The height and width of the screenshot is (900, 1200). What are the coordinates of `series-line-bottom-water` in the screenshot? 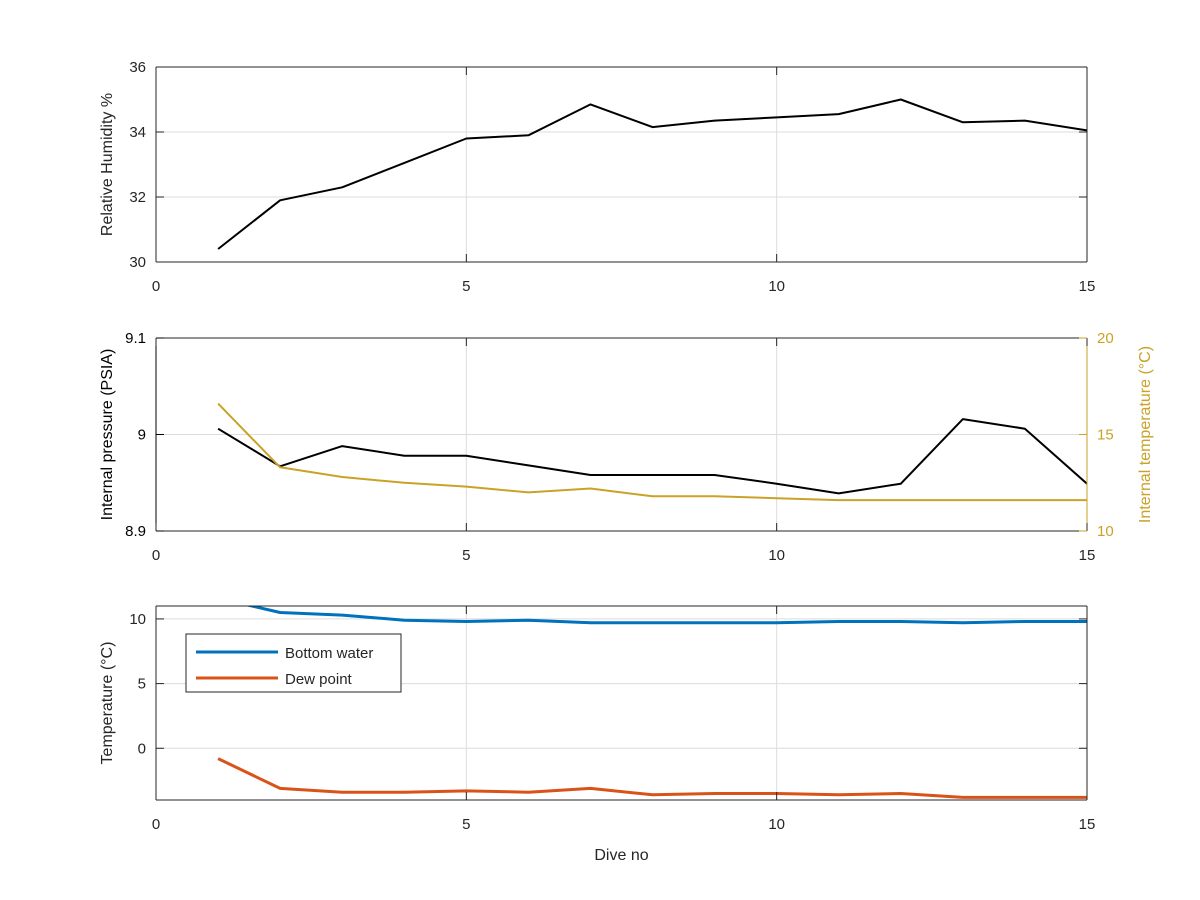 It's located at (666, 615).